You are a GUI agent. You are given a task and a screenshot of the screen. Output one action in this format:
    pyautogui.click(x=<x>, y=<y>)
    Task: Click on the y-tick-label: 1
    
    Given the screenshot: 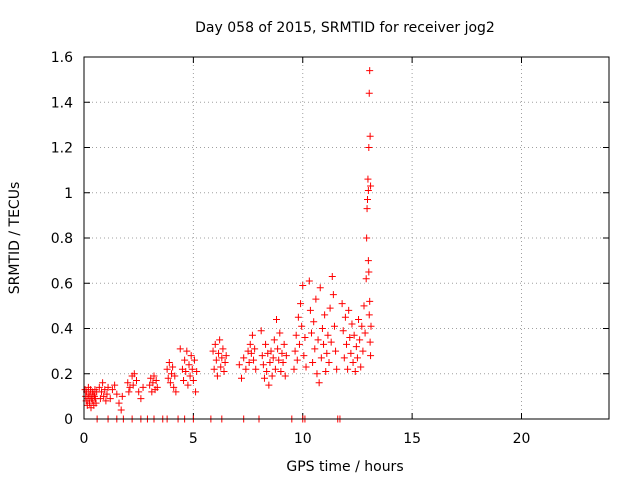 What is the action you would take?
    pyautogui.click(x=68, y=194)
    